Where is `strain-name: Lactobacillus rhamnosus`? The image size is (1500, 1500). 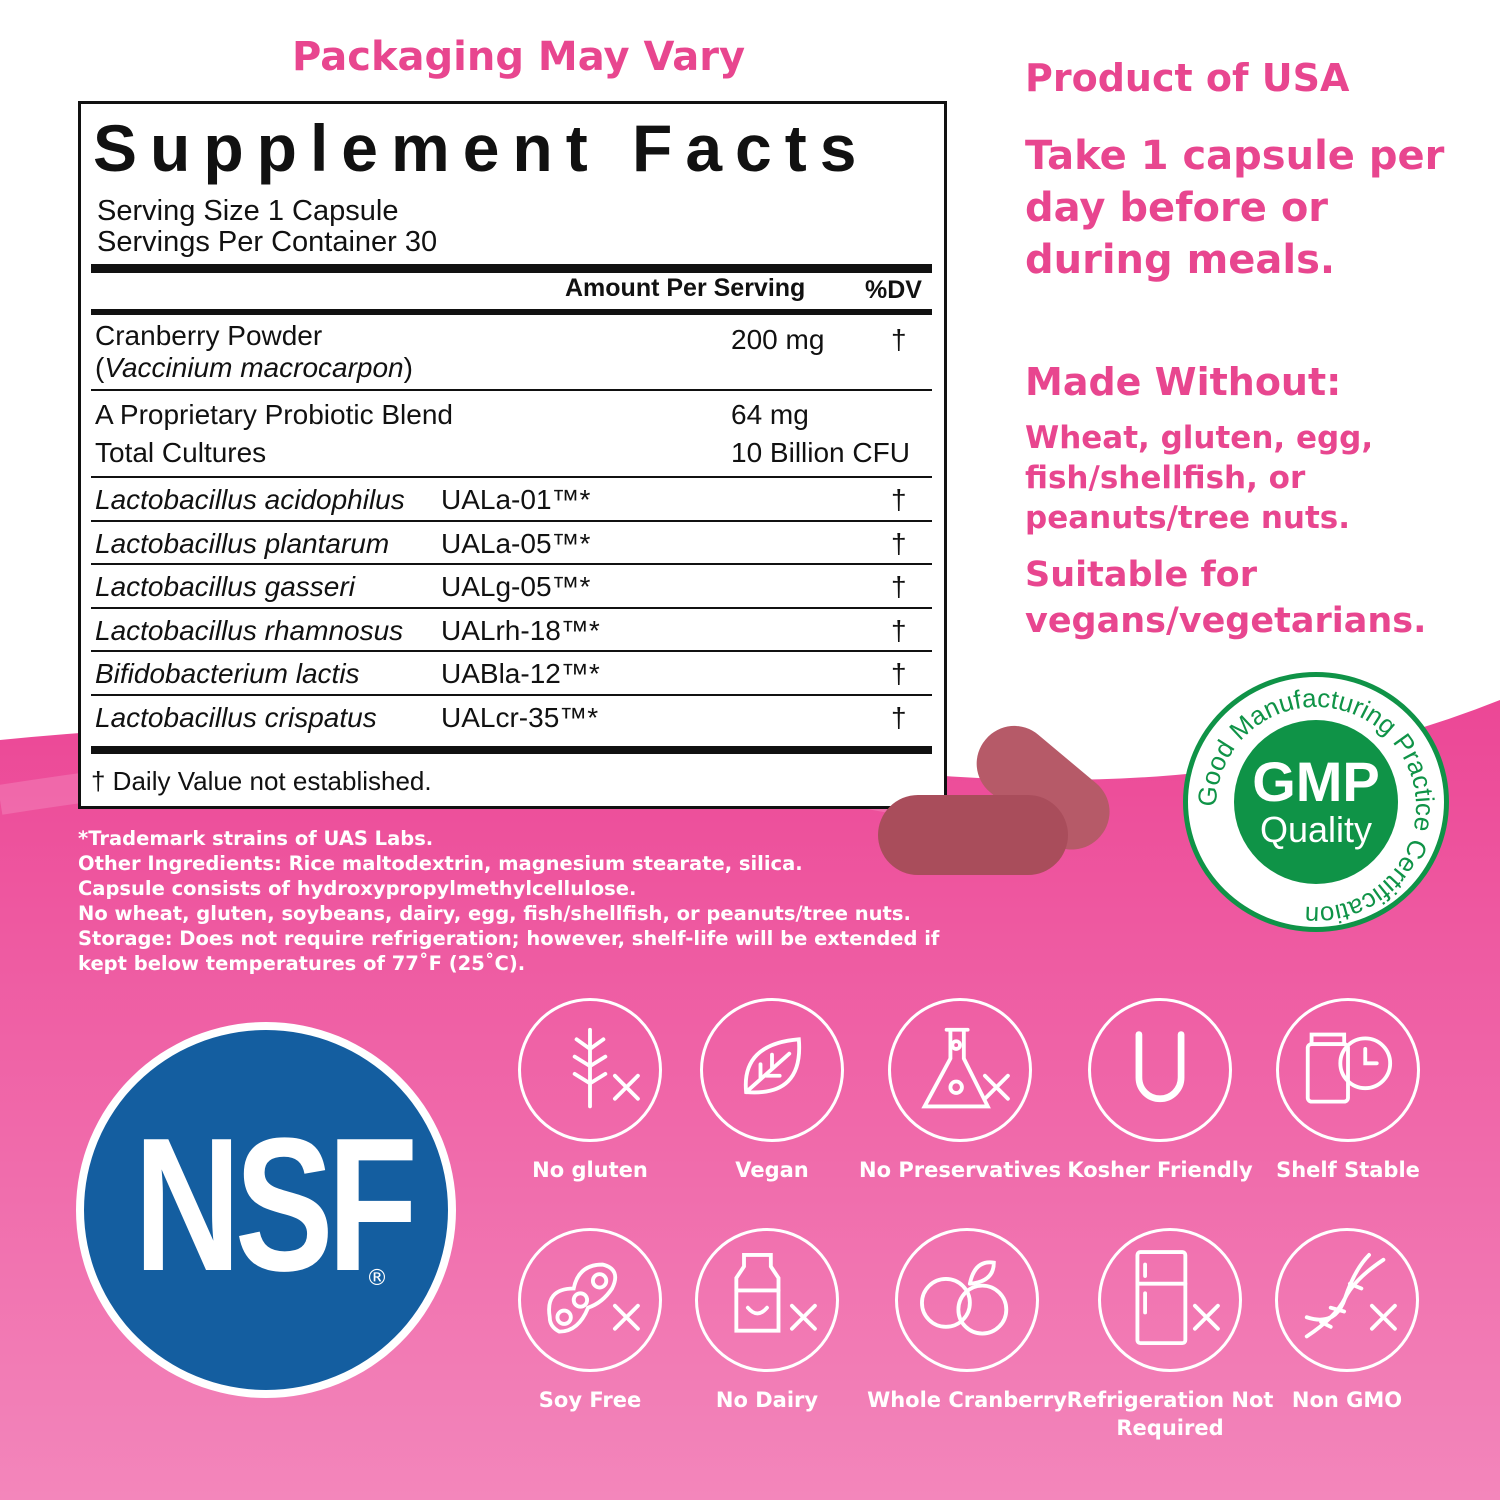
strain-name: Lactobacillus rhamnosus is located at coordinates (249, 630).